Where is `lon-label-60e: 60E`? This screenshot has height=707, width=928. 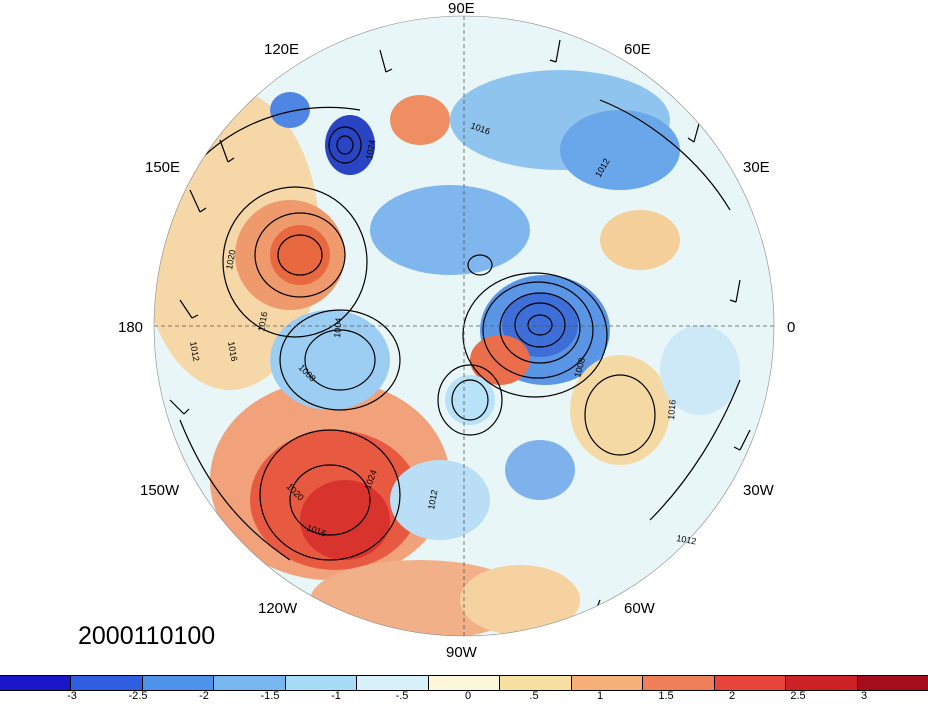
lon-label-60e: 60E is located at coordinates (637, 49).